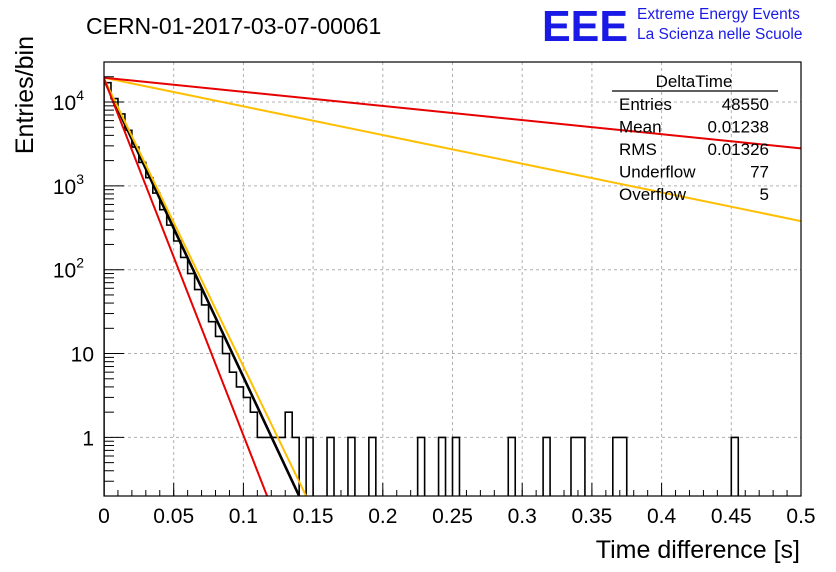 The image size is (836, 572). I want to click on x-tick-label: 0.35, so click(591, 516).